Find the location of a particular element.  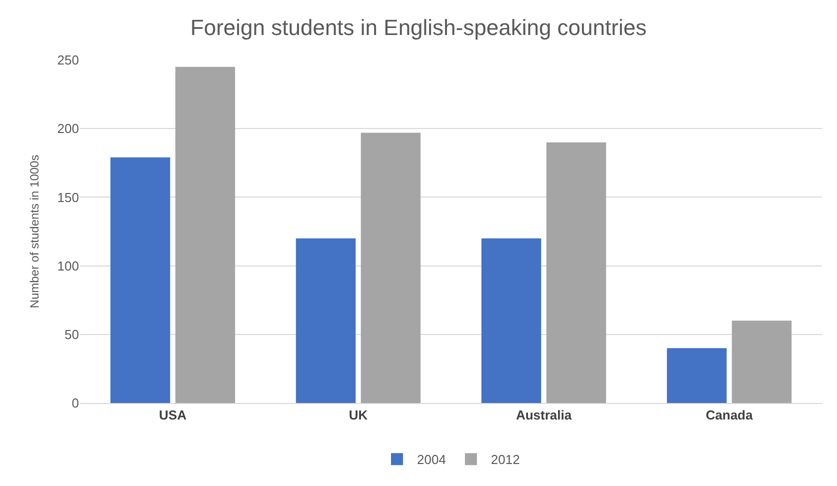

legend-label: 2004 is located at coordinates (431, 460).